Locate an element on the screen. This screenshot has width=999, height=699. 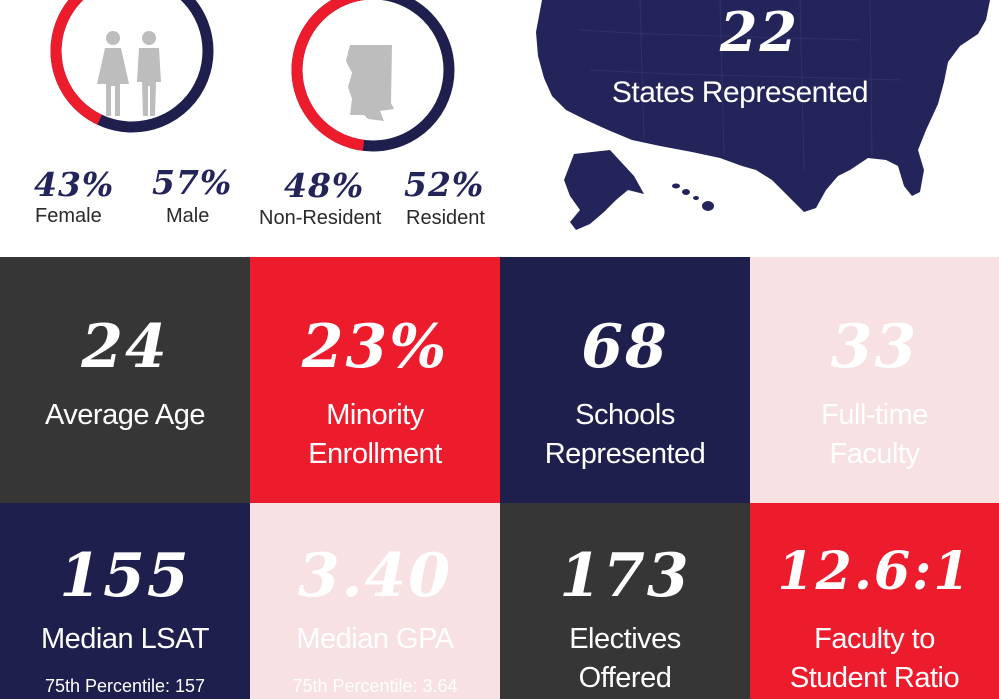
tile-average-age: 24 Average Age is located at coordinates (125, 380).